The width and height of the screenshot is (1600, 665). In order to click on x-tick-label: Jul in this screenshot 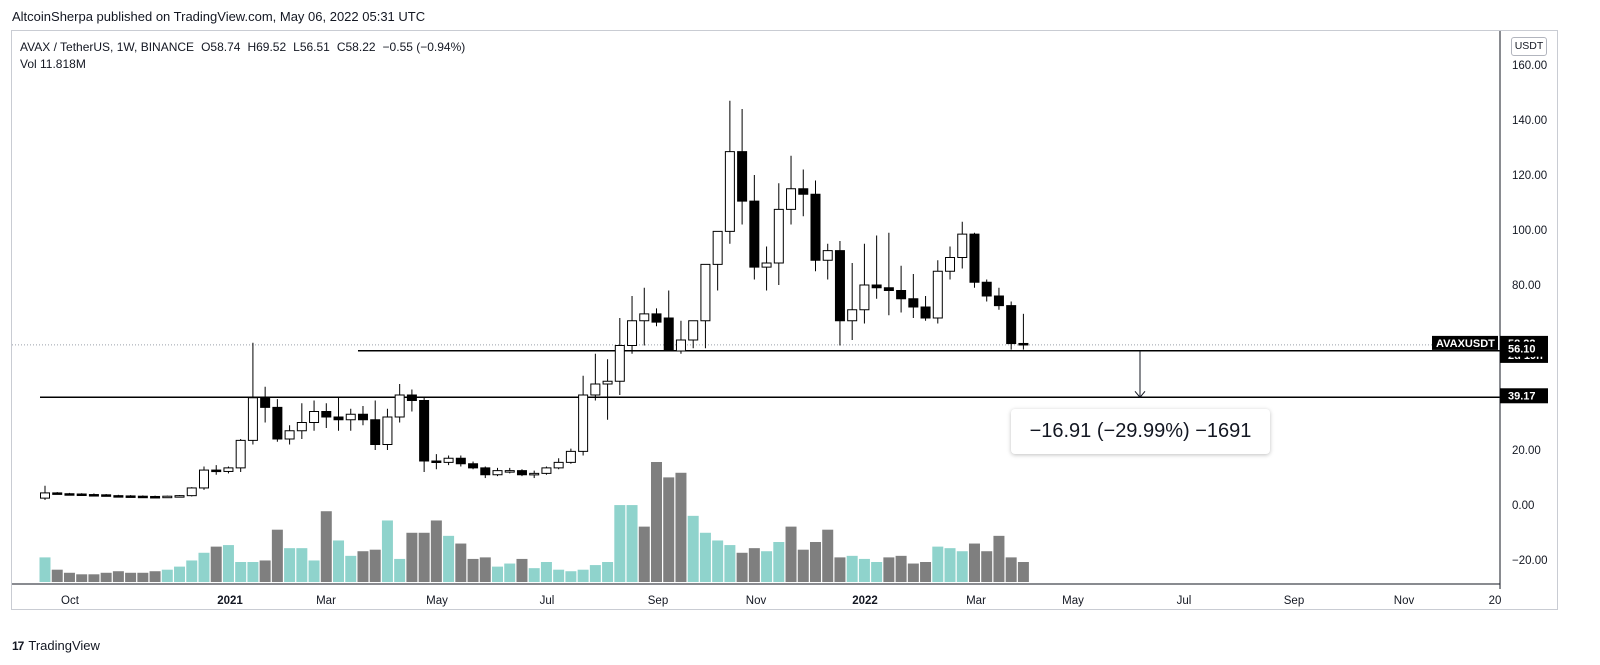, I will do `click(547, 601)`.